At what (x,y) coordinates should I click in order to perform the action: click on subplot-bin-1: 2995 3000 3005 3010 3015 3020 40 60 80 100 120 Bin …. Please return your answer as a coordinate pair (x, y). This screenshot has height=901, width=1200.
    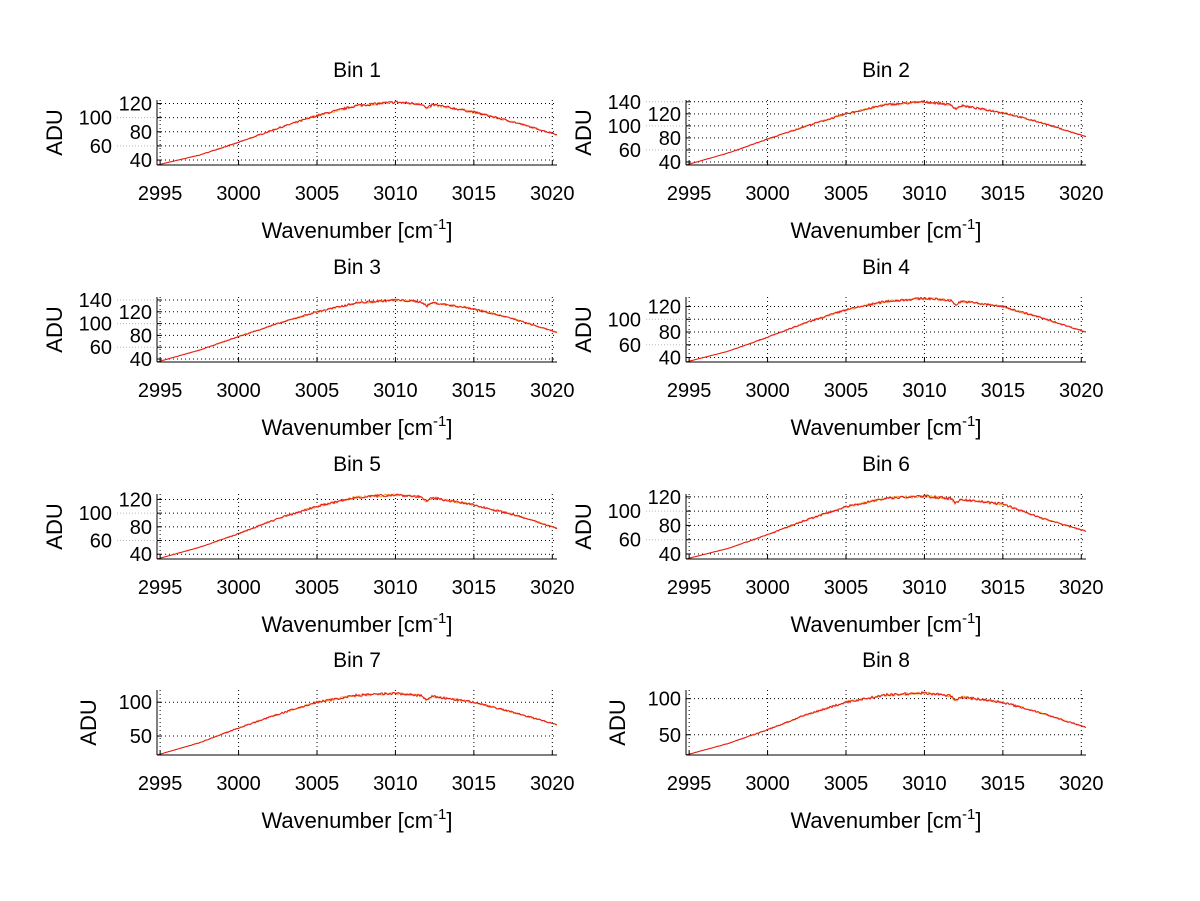
    Looking at the image, I should click on (308, 151).